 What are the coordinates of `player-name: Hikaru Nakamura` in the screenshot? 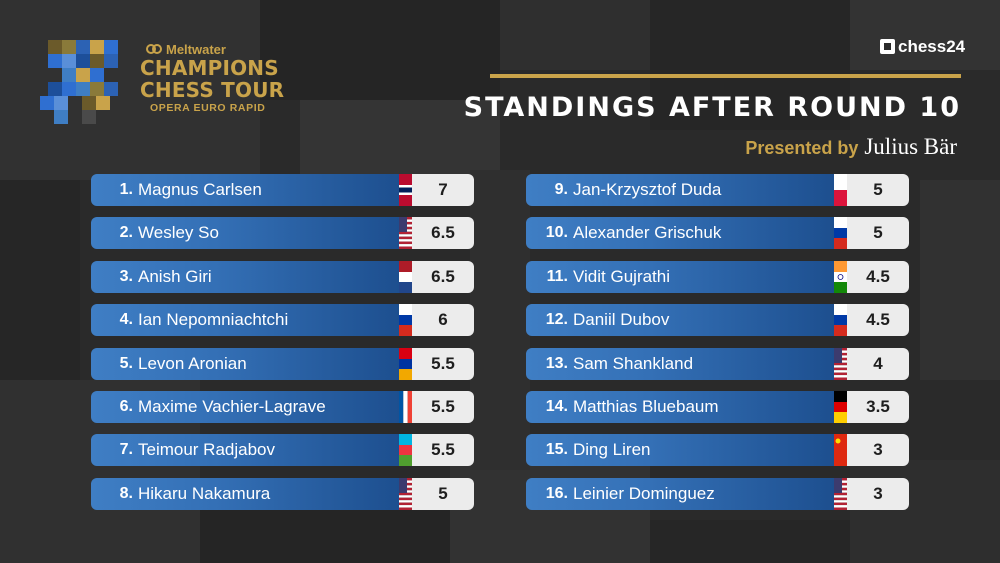 It's located at (204, 493).